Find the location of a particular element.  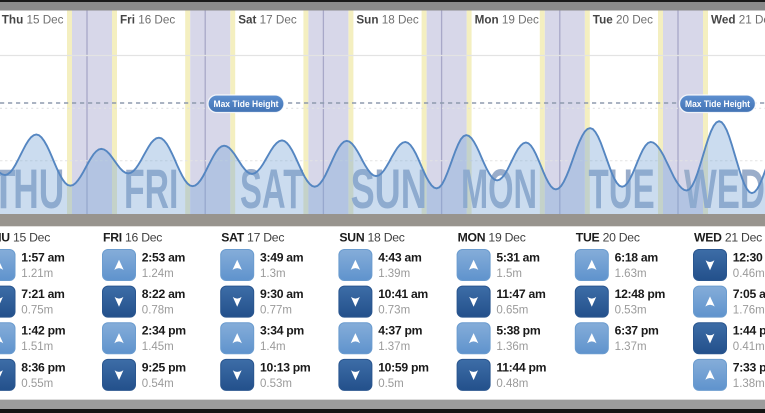

svg-text: Sun 18 Dec is located at coordinates (387, 20).